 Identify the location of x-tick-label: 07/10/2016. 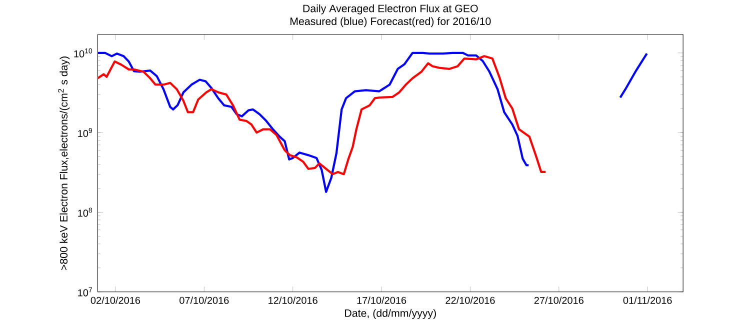
(204, 300).